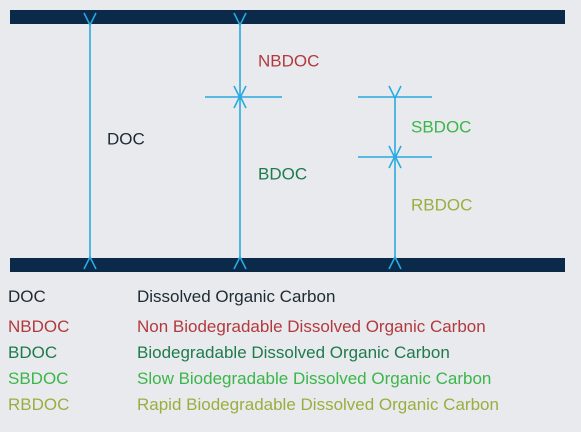 This screenshot has height=432, width=581. I want to click on legend-abbr: DOC, so click(27, 296).